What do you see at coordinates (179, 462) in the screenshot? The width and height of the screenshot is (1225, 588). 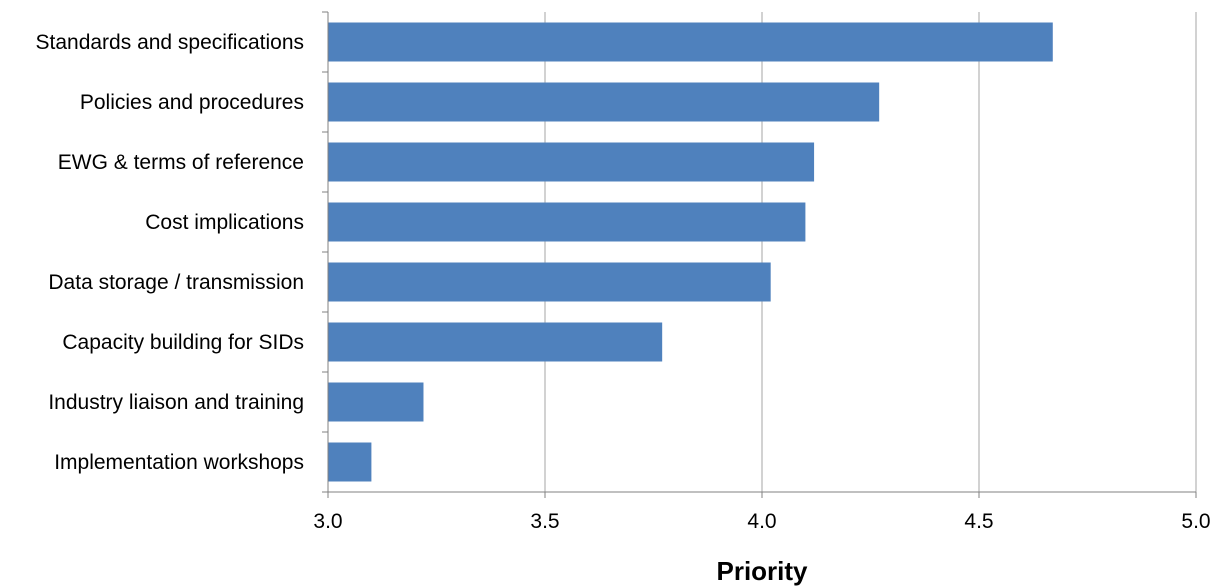 I see `category-label: Implementation workshops` at bounding box center [179, 462].